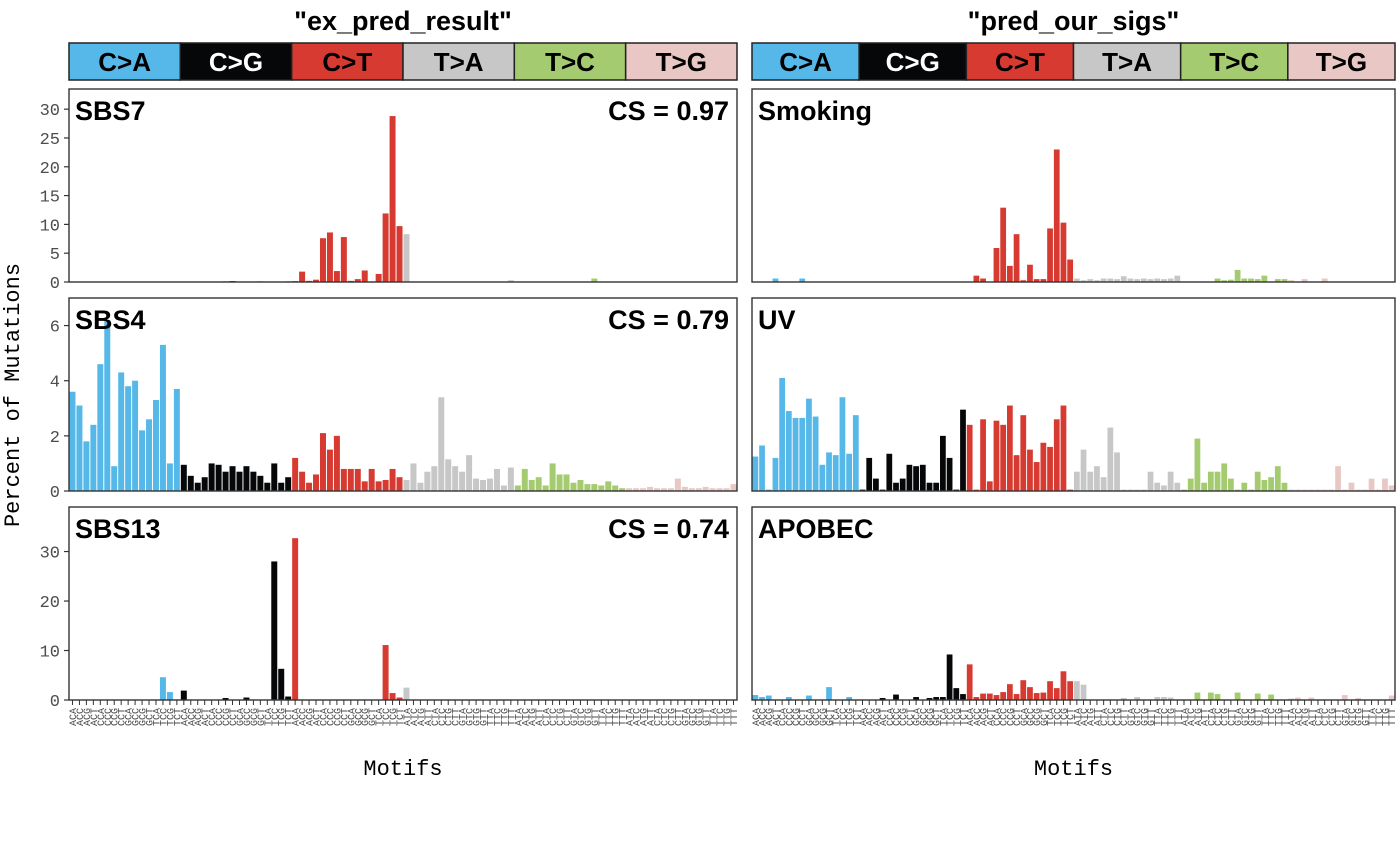 The height and width of the screenshot is (865, 1400). Describe the element at coordinates (1340, 717) in the screenshot. I see `motif-label: CTT` at that location.